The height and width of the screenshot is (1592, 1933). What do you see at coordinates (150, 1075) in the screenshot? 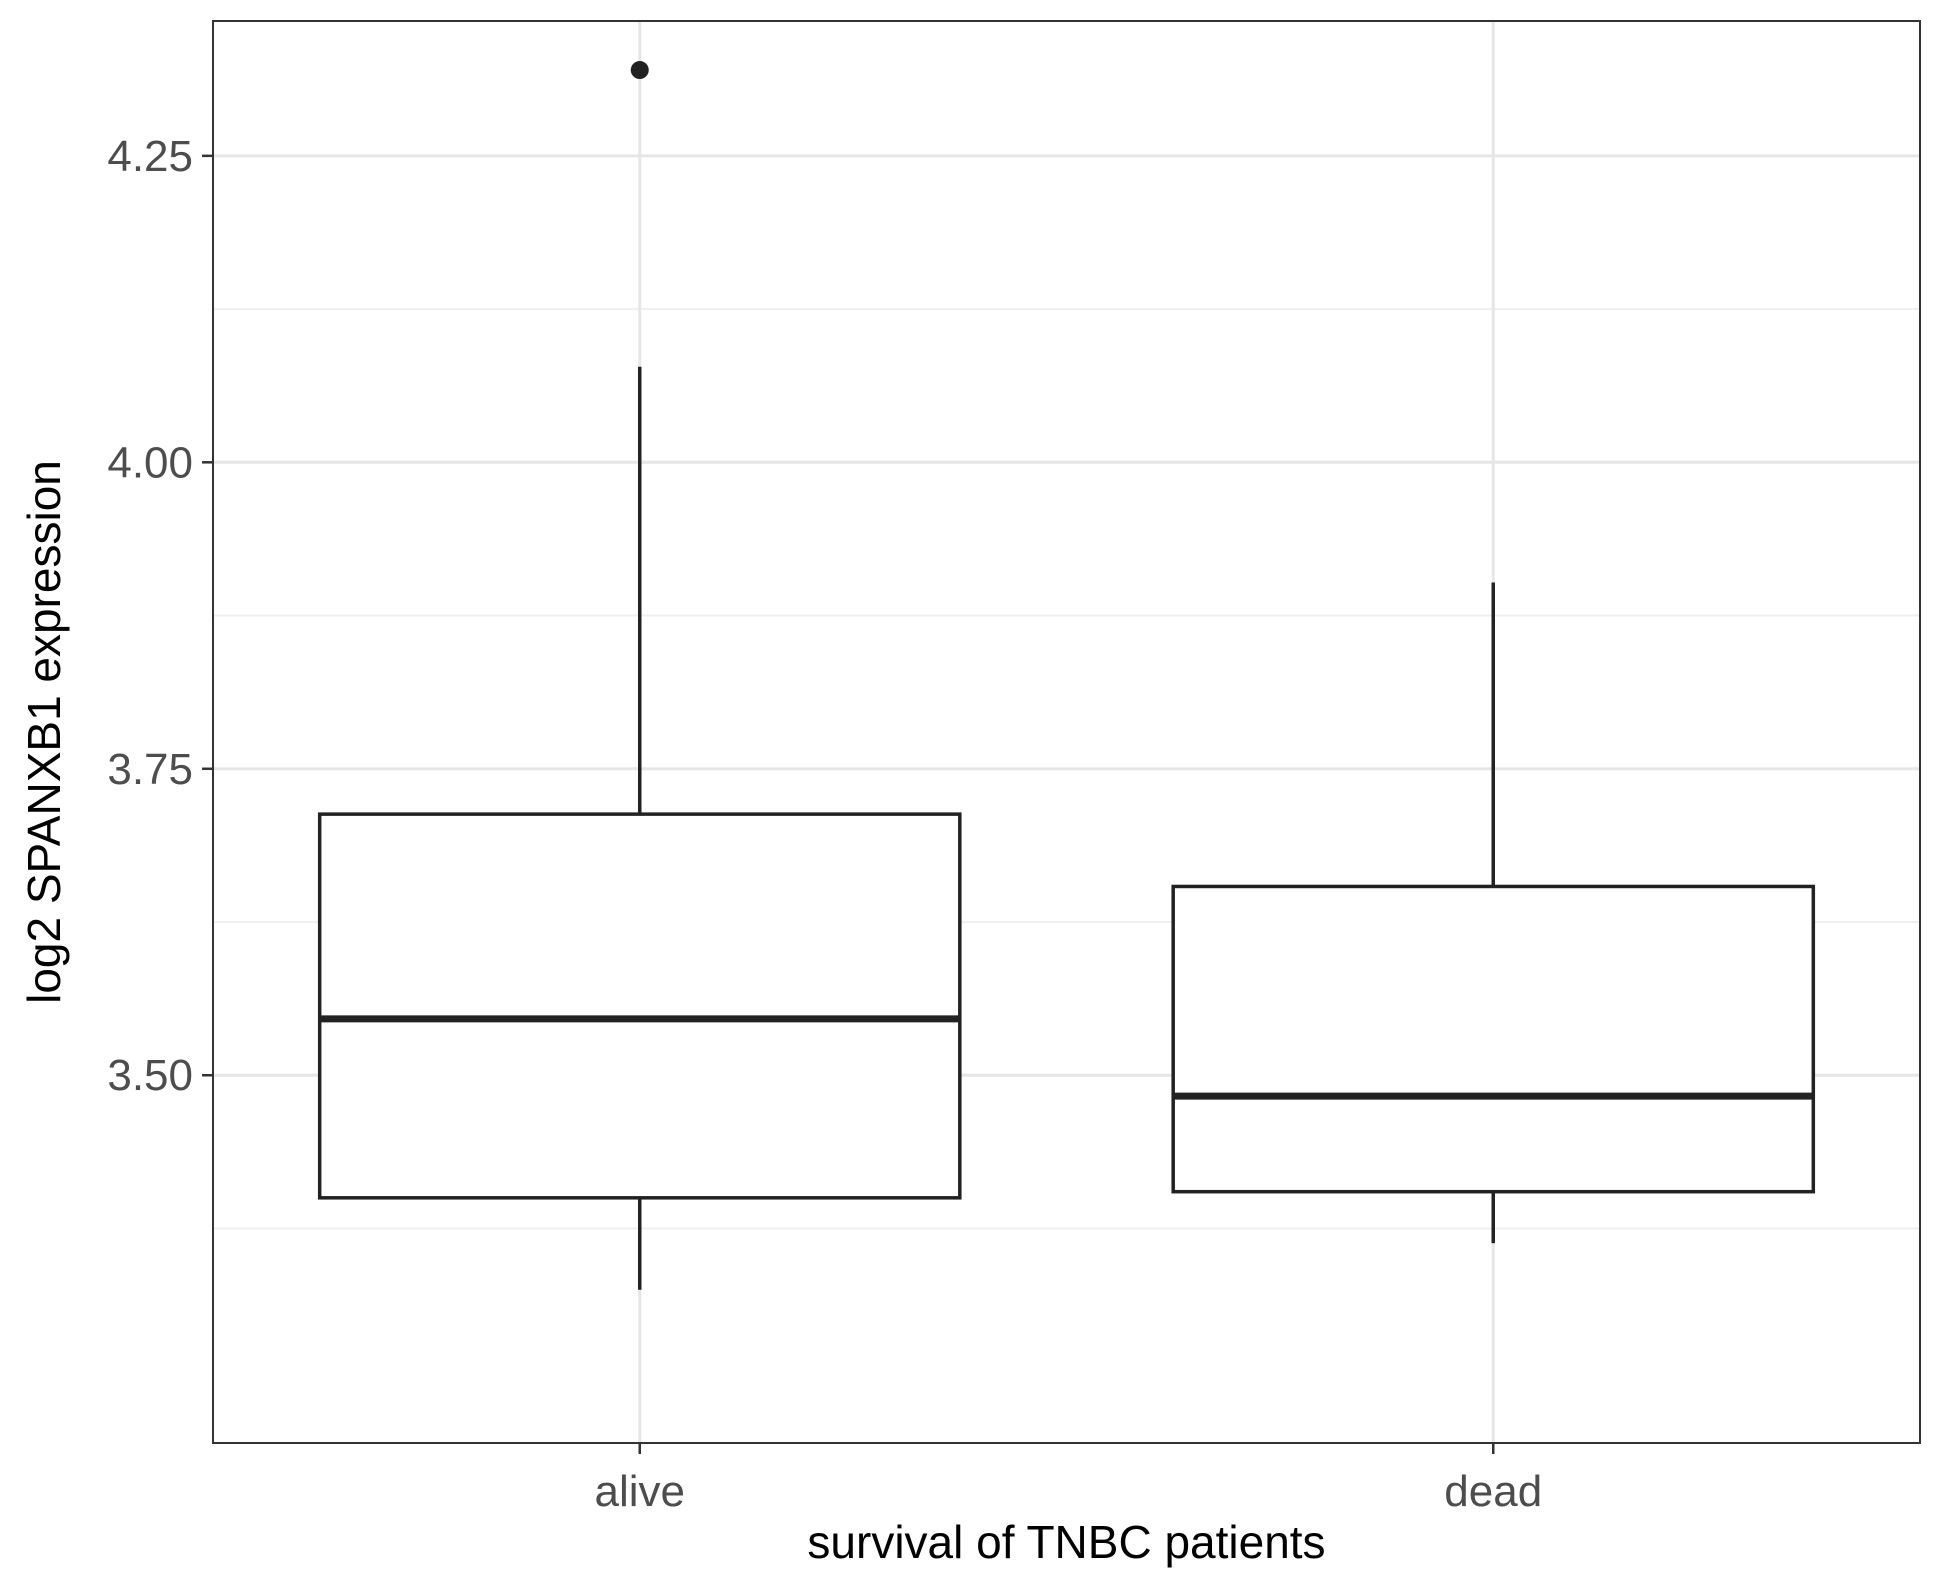
I see `y-tick-label: 3.50` at bounding box center [150, 1075].